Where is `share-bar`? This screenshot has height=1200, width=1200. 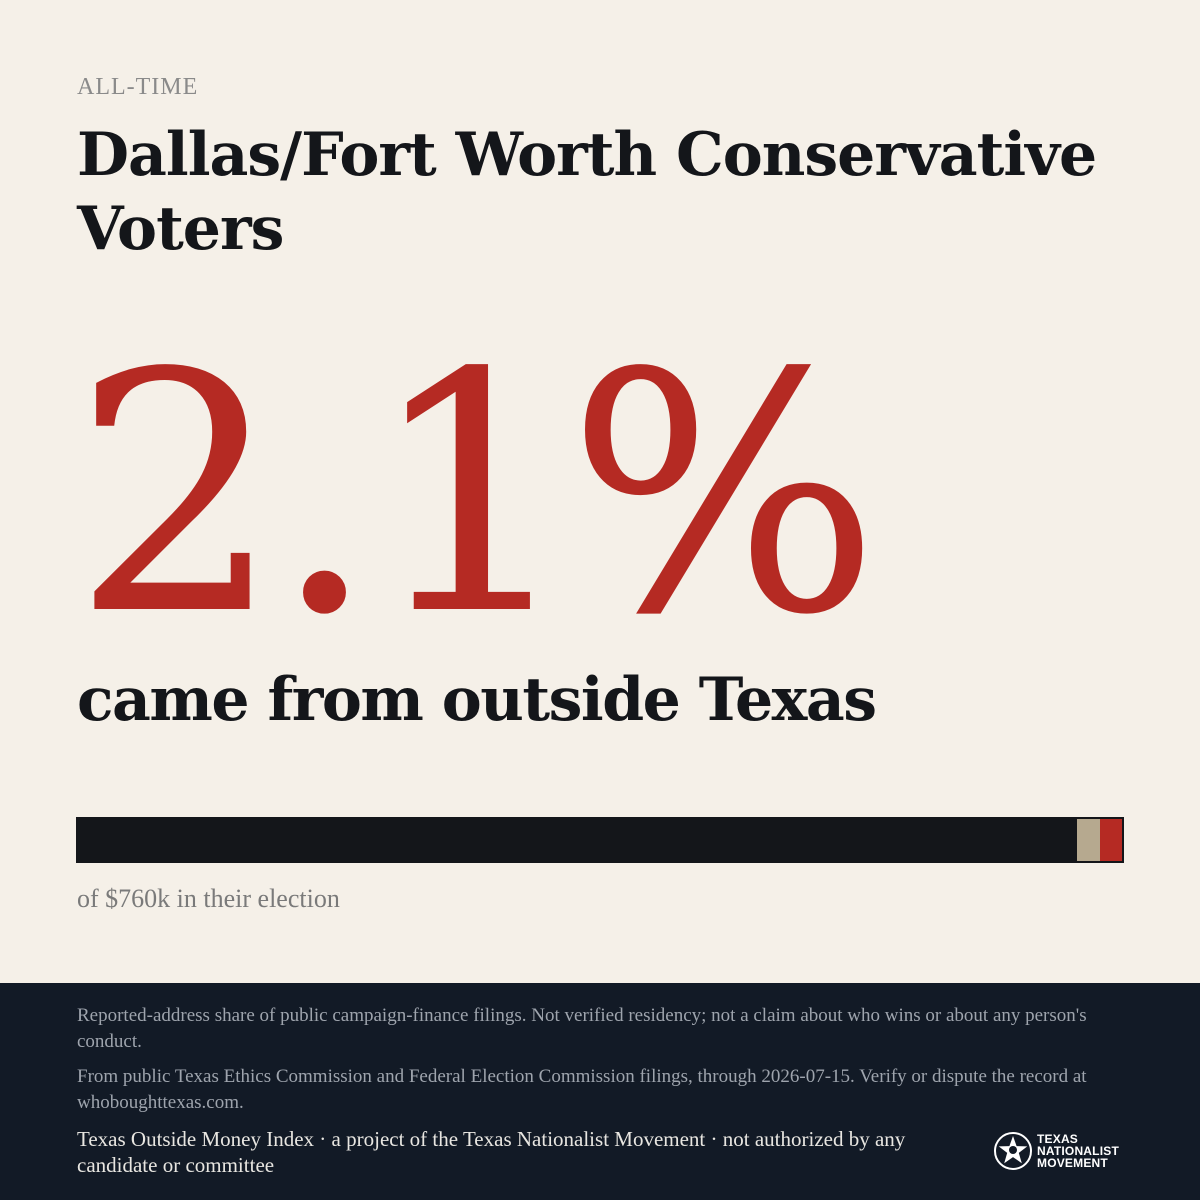
share-bar is located at coordinates (600, 840).